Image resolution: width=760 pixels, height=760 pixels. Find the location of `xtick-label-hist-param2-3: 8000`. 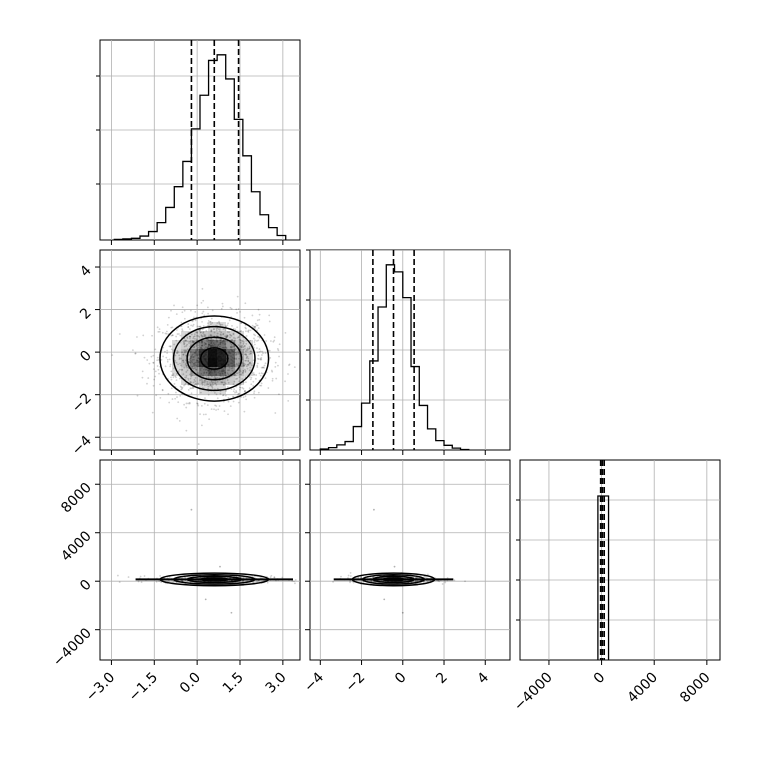

xtick-label-hist-param2-3: 8000 is located at coordinates (695, 688).